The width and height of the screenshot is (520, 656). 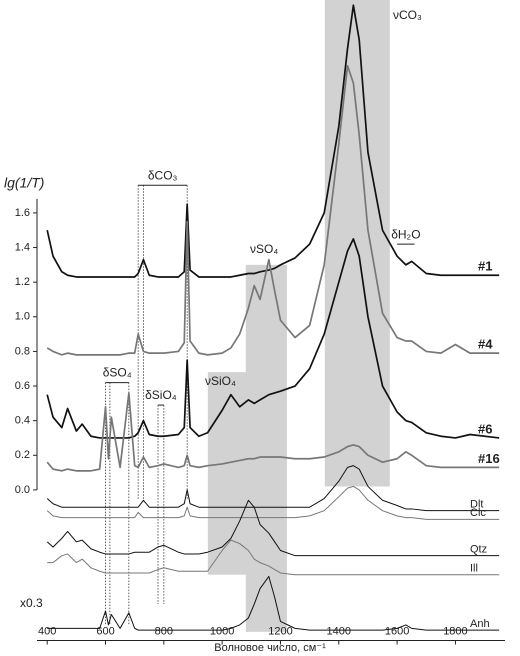 I want to click on y-tick-label: 1.2, so click(x=22, y=282).